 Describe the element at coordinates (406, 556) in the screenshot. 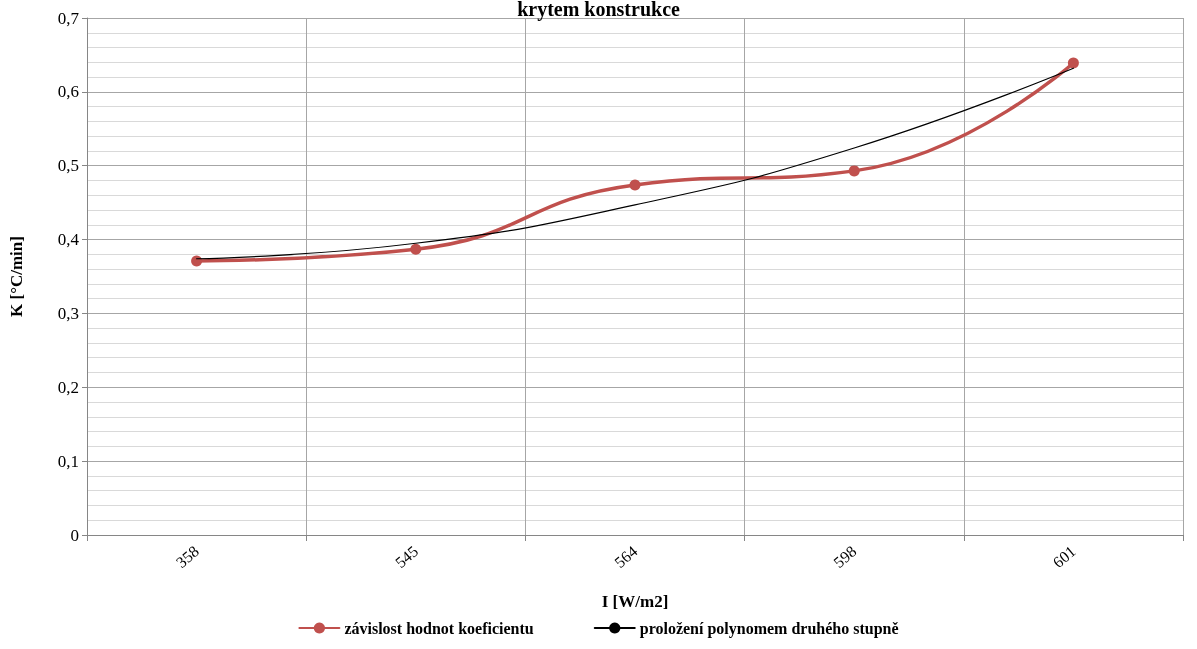

I see `x-tick-label: 545` at that location.